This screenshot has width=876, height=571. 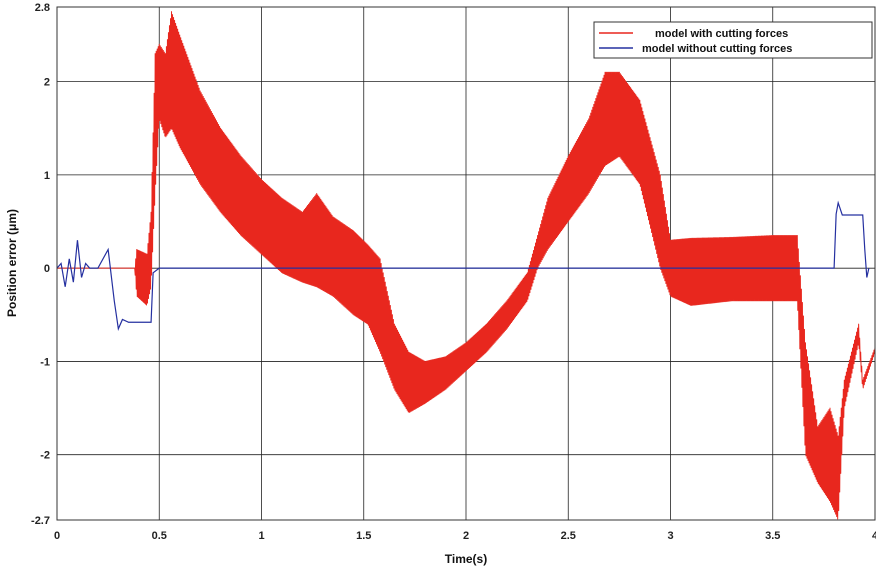 What do you see at coordinates (45, 456) in the screenshot?
I see `y-tick-label: -2` at bounding box center [45, 456].